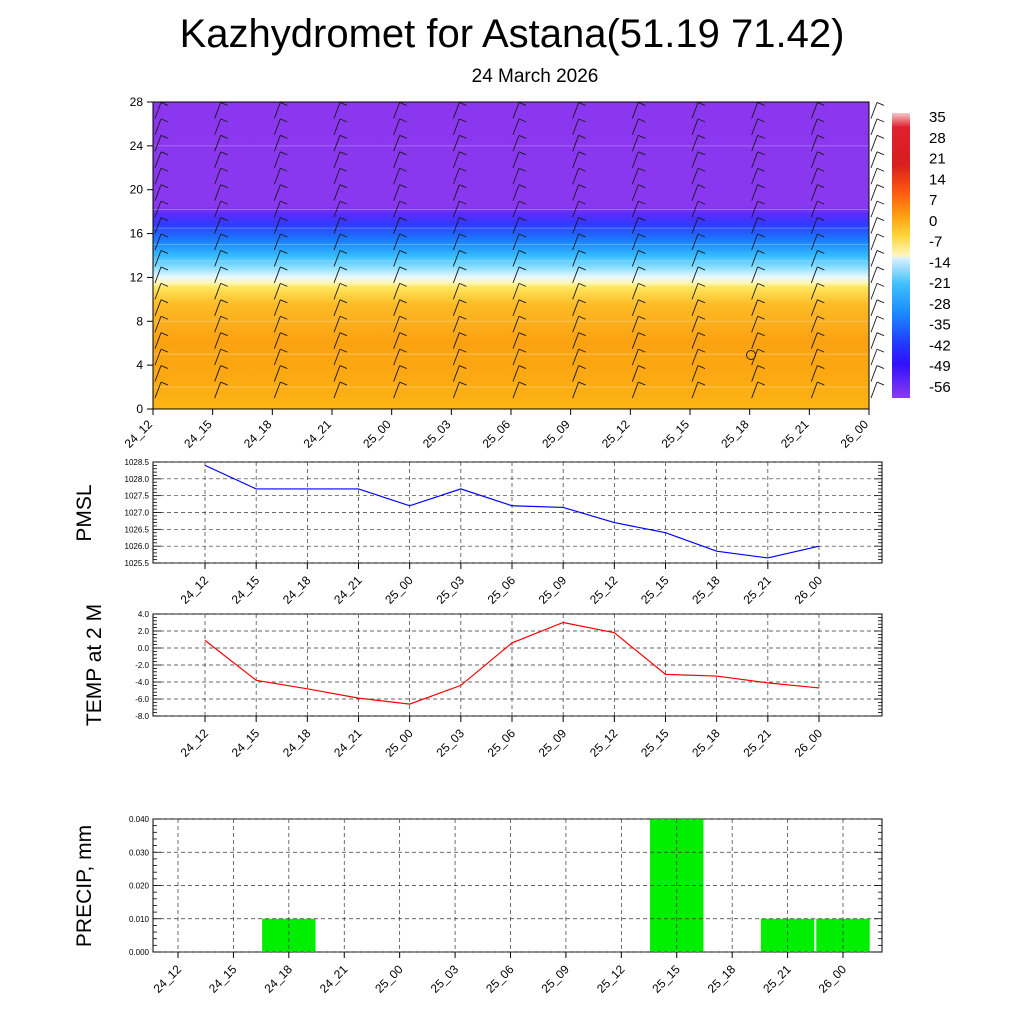  Describe the element at coordinates (137, 563) in the screenshot. I see `y-tick-label: 1025.5` at that location.